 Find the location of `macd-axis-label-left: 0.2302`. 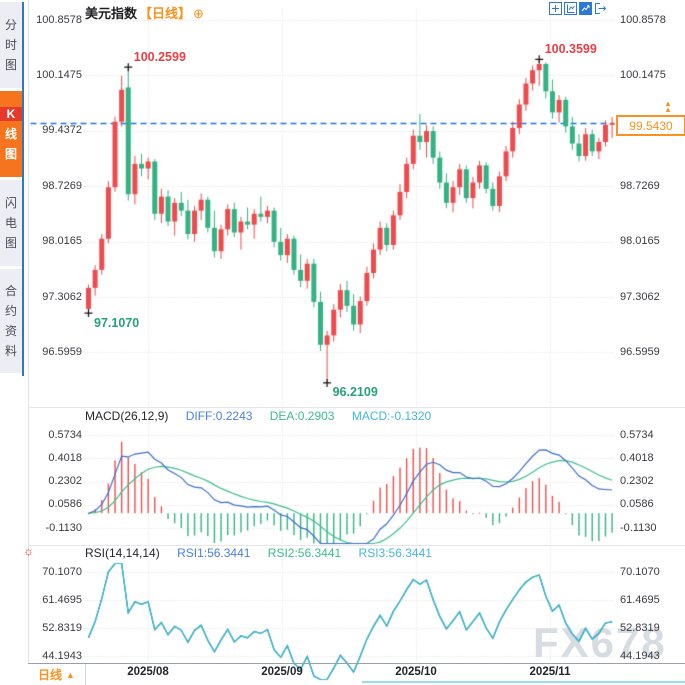

macd-axis-label-left: 0.2302 is located at coordinates (65, 481).